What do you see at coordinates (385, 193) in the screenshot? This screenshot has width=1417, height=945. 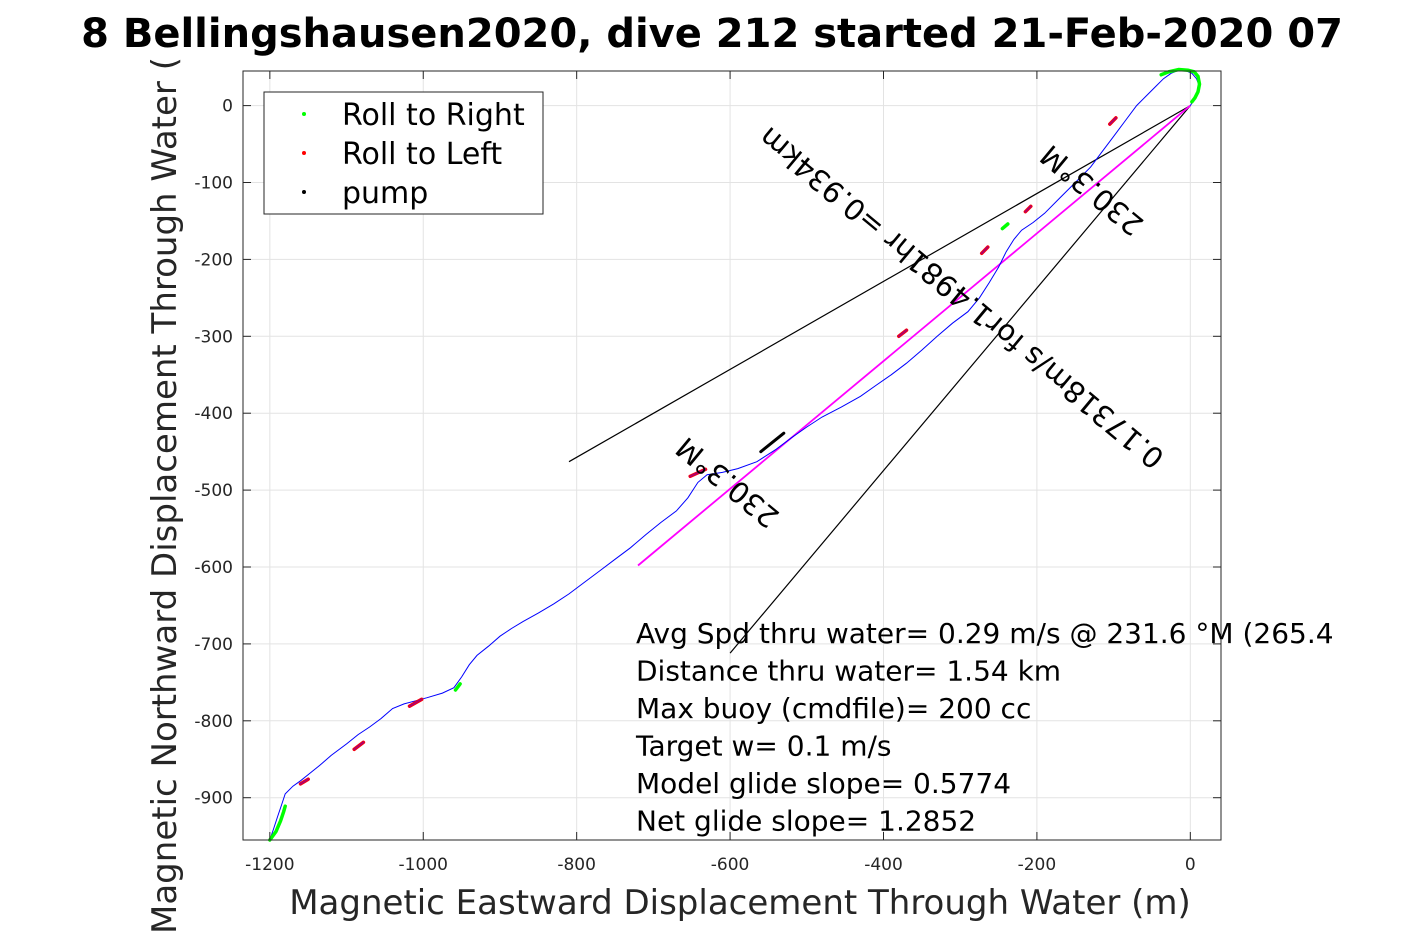 I see `legend-label: pump` at bounding box center [385, 193].